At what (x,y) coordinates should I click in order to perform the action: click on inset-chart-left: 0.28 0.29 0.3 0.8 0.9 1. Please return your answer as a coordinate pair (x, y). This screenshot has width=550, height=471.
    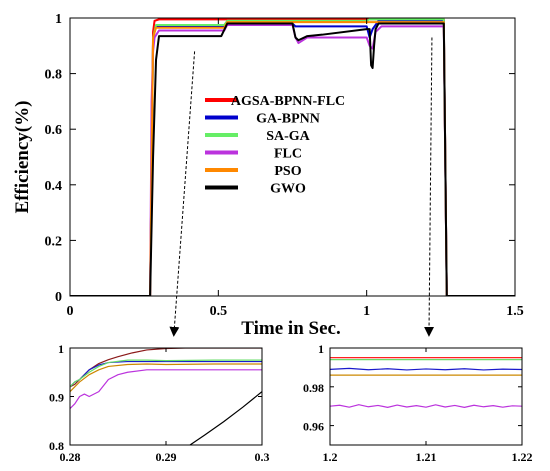
    Looking at the image, I should click on (159, 403).